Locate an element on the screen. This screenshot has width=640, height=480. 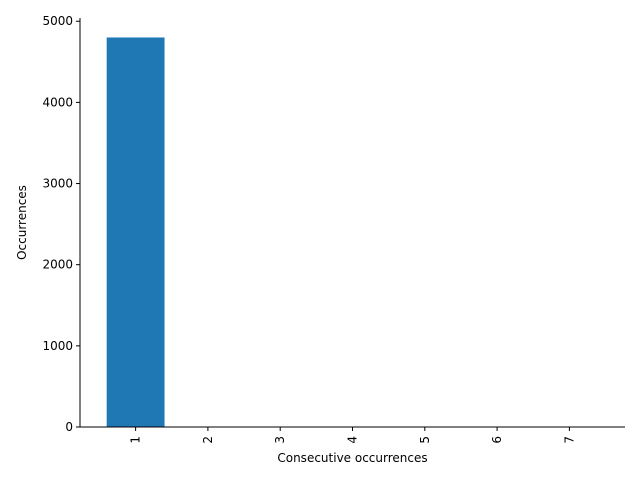
x-tick-label: 2 is located at coordinates (208, 440).